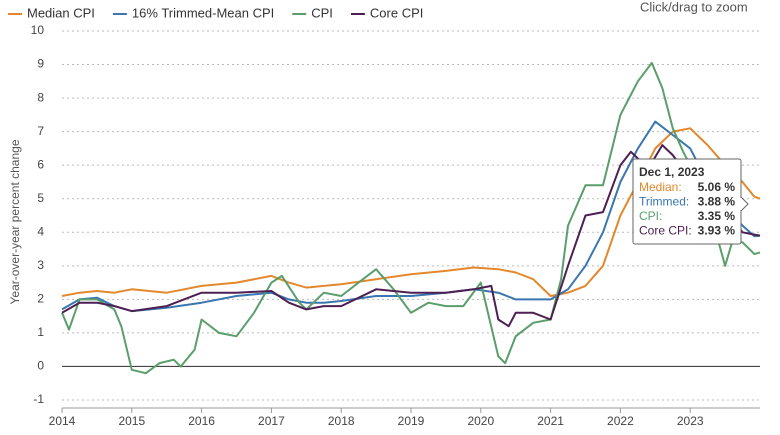 Image resolution: width=780 pixels, height=435 pixels. Describe the element at coordinates (40, 366) in the screenshot. I see `y-tick-label: 0` at that location.